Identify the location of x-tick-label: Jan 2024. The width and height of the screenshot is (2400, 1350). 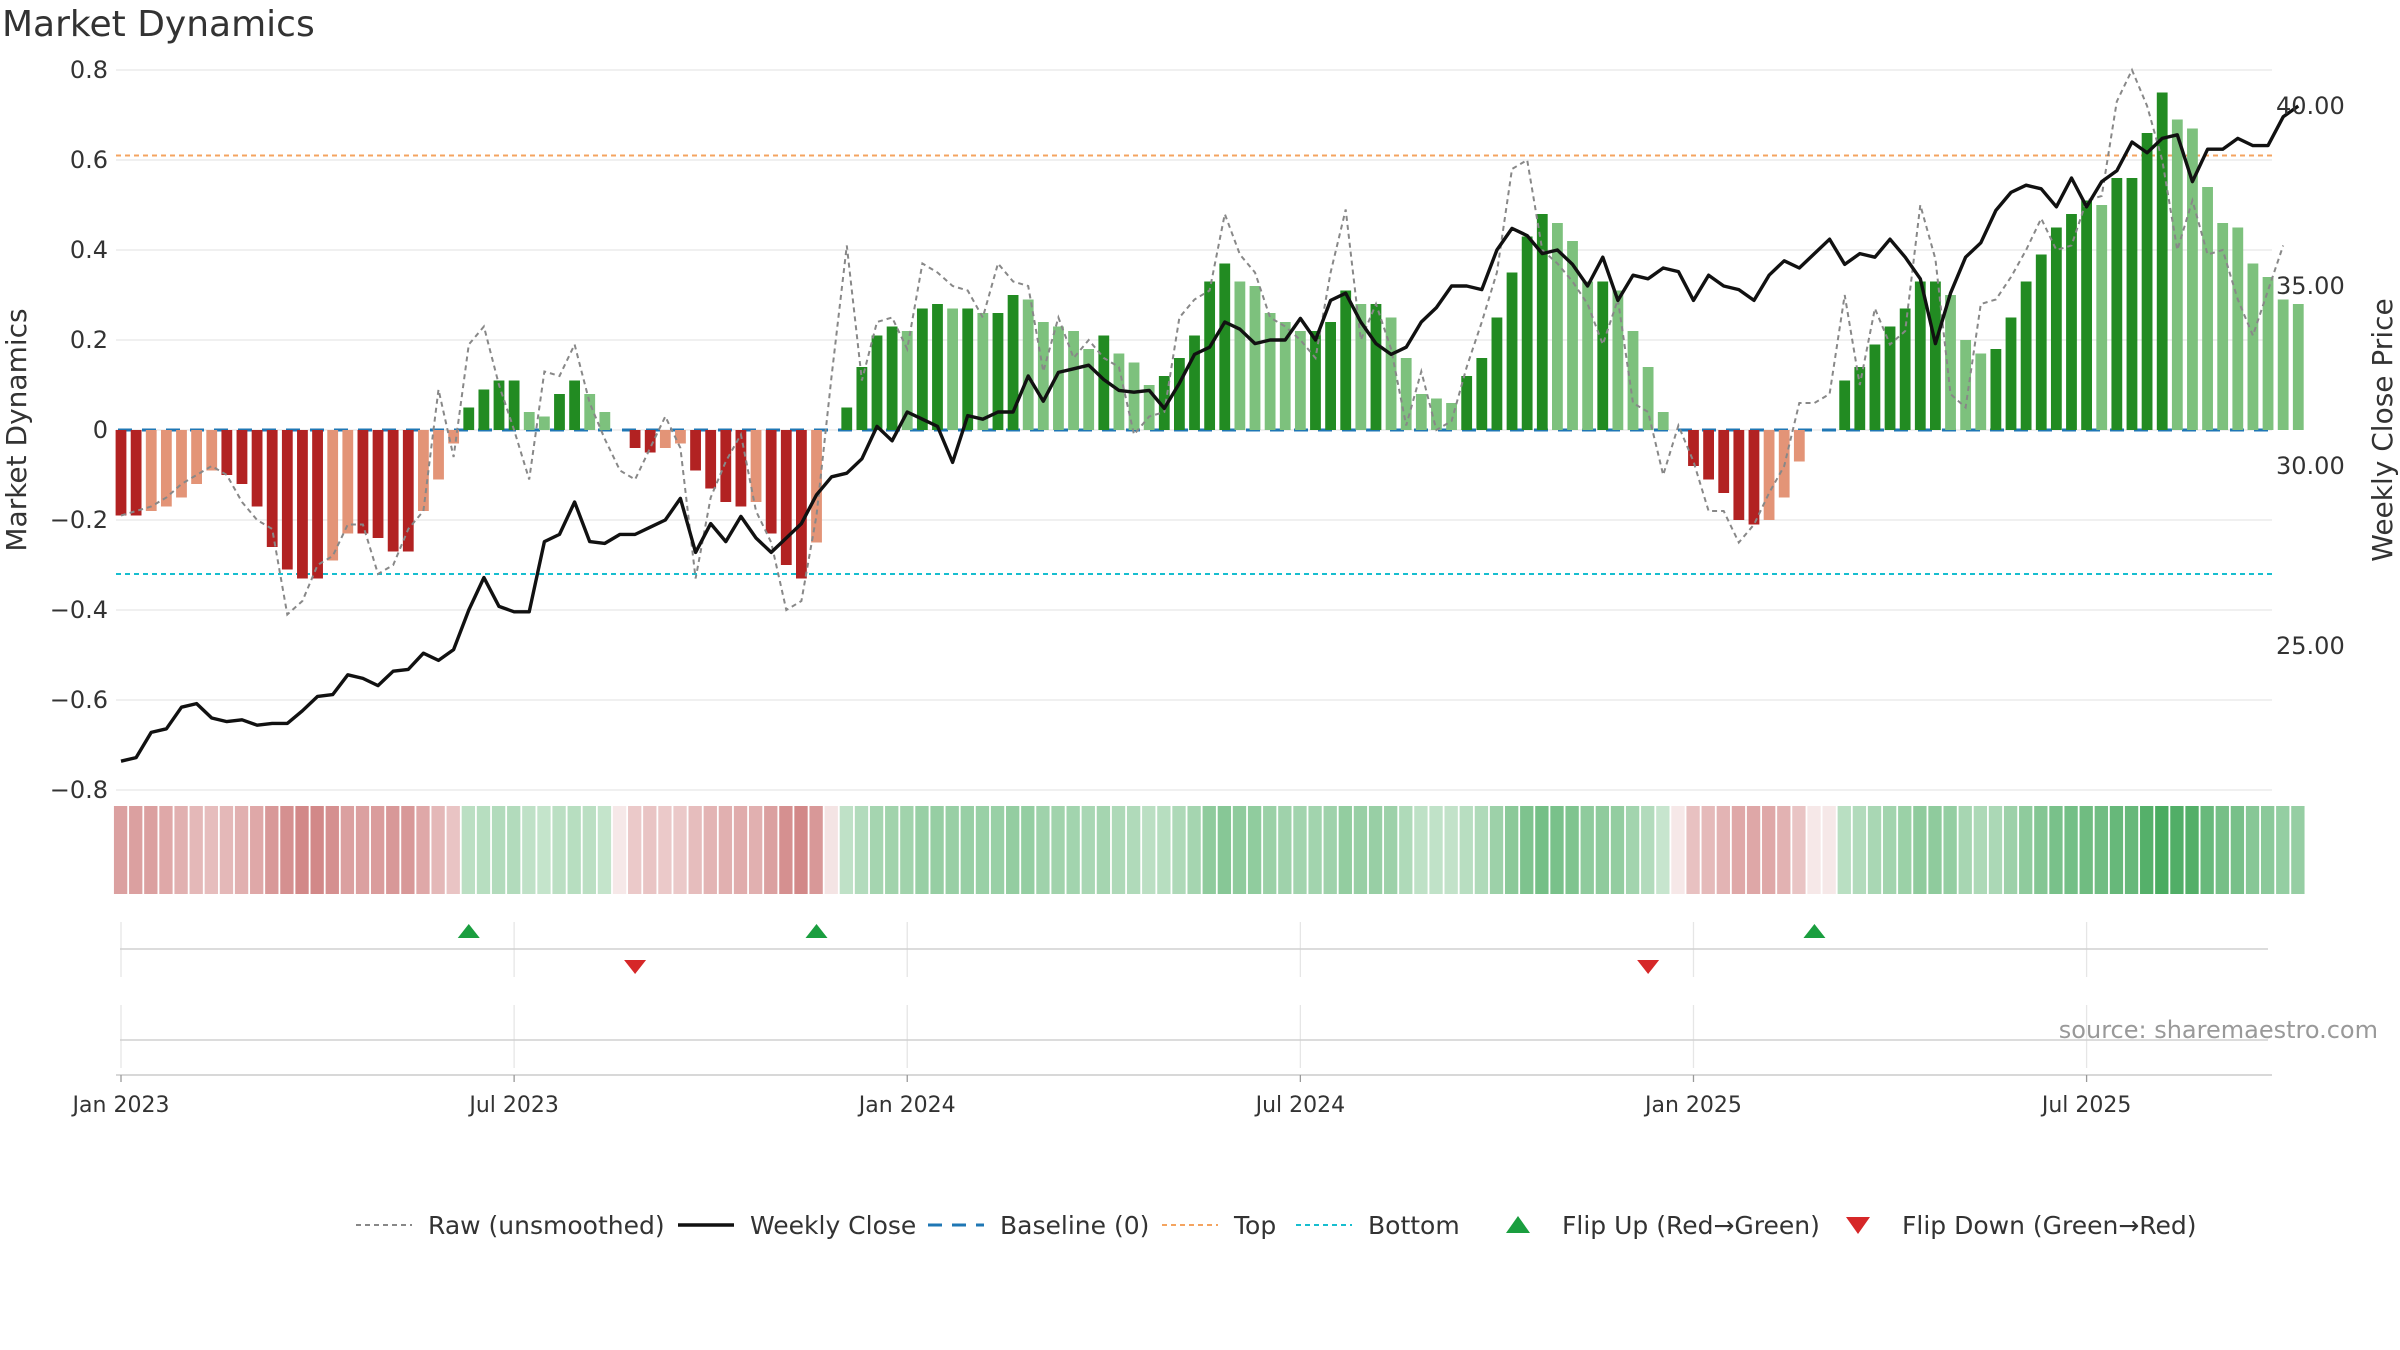
(906, 1105).